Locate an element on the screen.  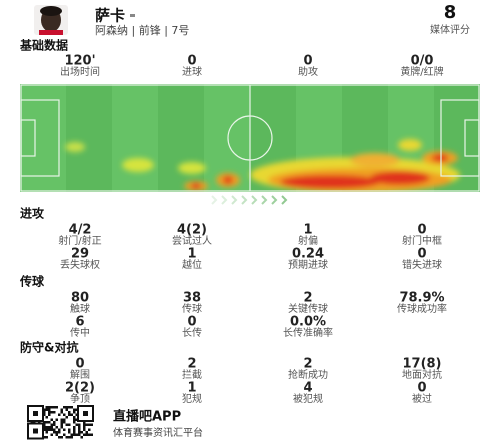
stat-value: 2(2) is located at coordinates (80, 388).